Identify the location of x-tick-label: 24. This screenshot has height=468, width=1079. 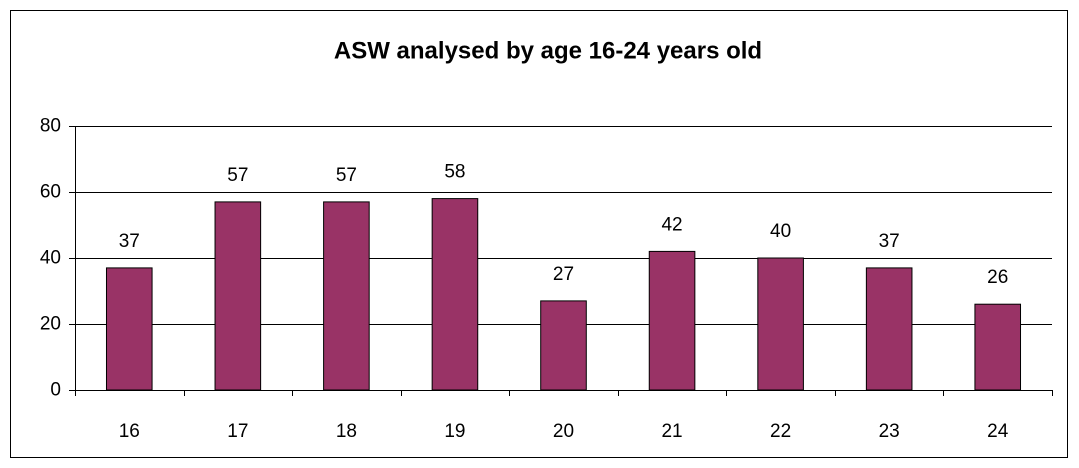
(998, 431).